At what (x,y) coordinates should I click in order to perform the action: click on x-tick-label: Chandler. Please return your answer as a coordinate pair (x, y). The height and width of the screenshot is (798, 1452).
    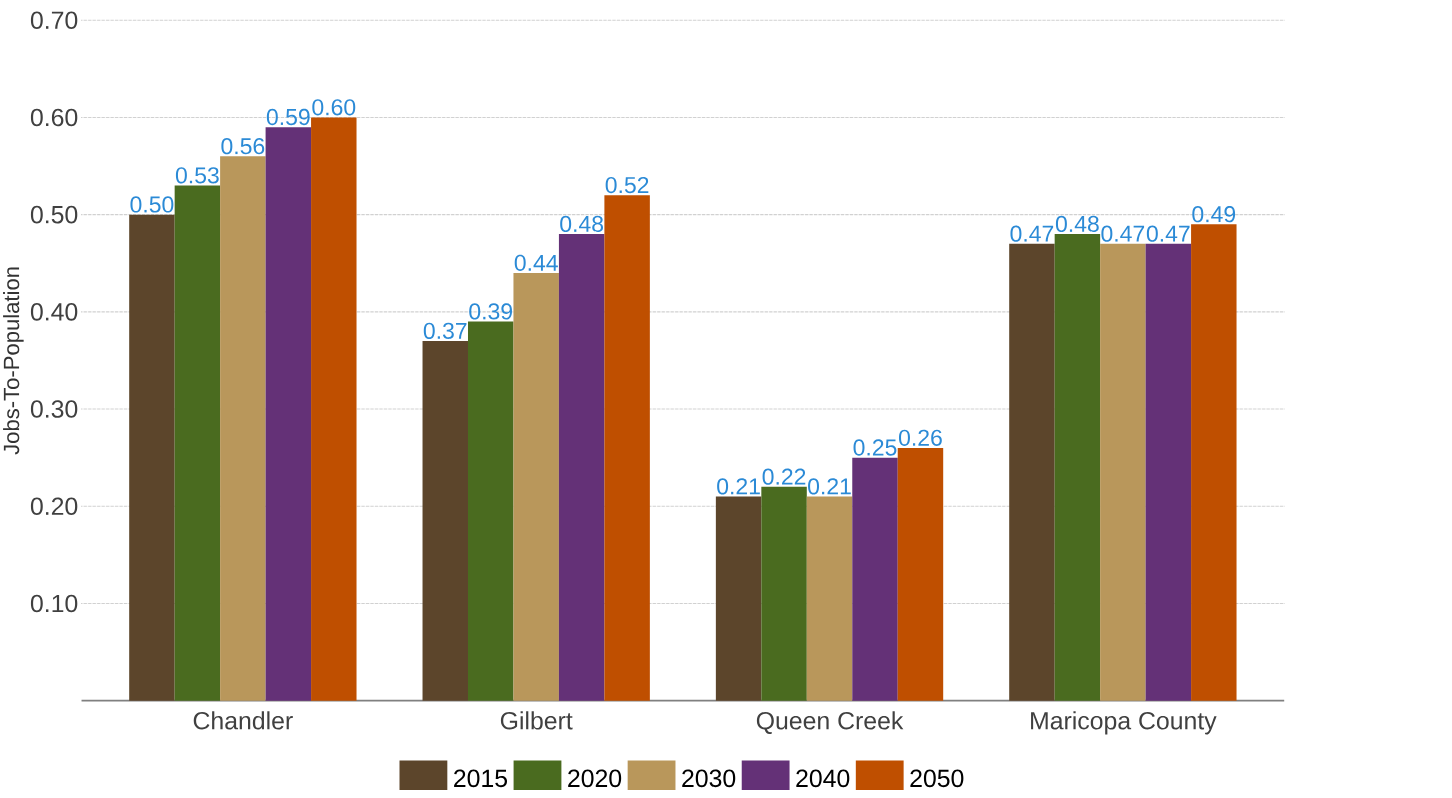
    Looking at the image, I should click on (243, 720).